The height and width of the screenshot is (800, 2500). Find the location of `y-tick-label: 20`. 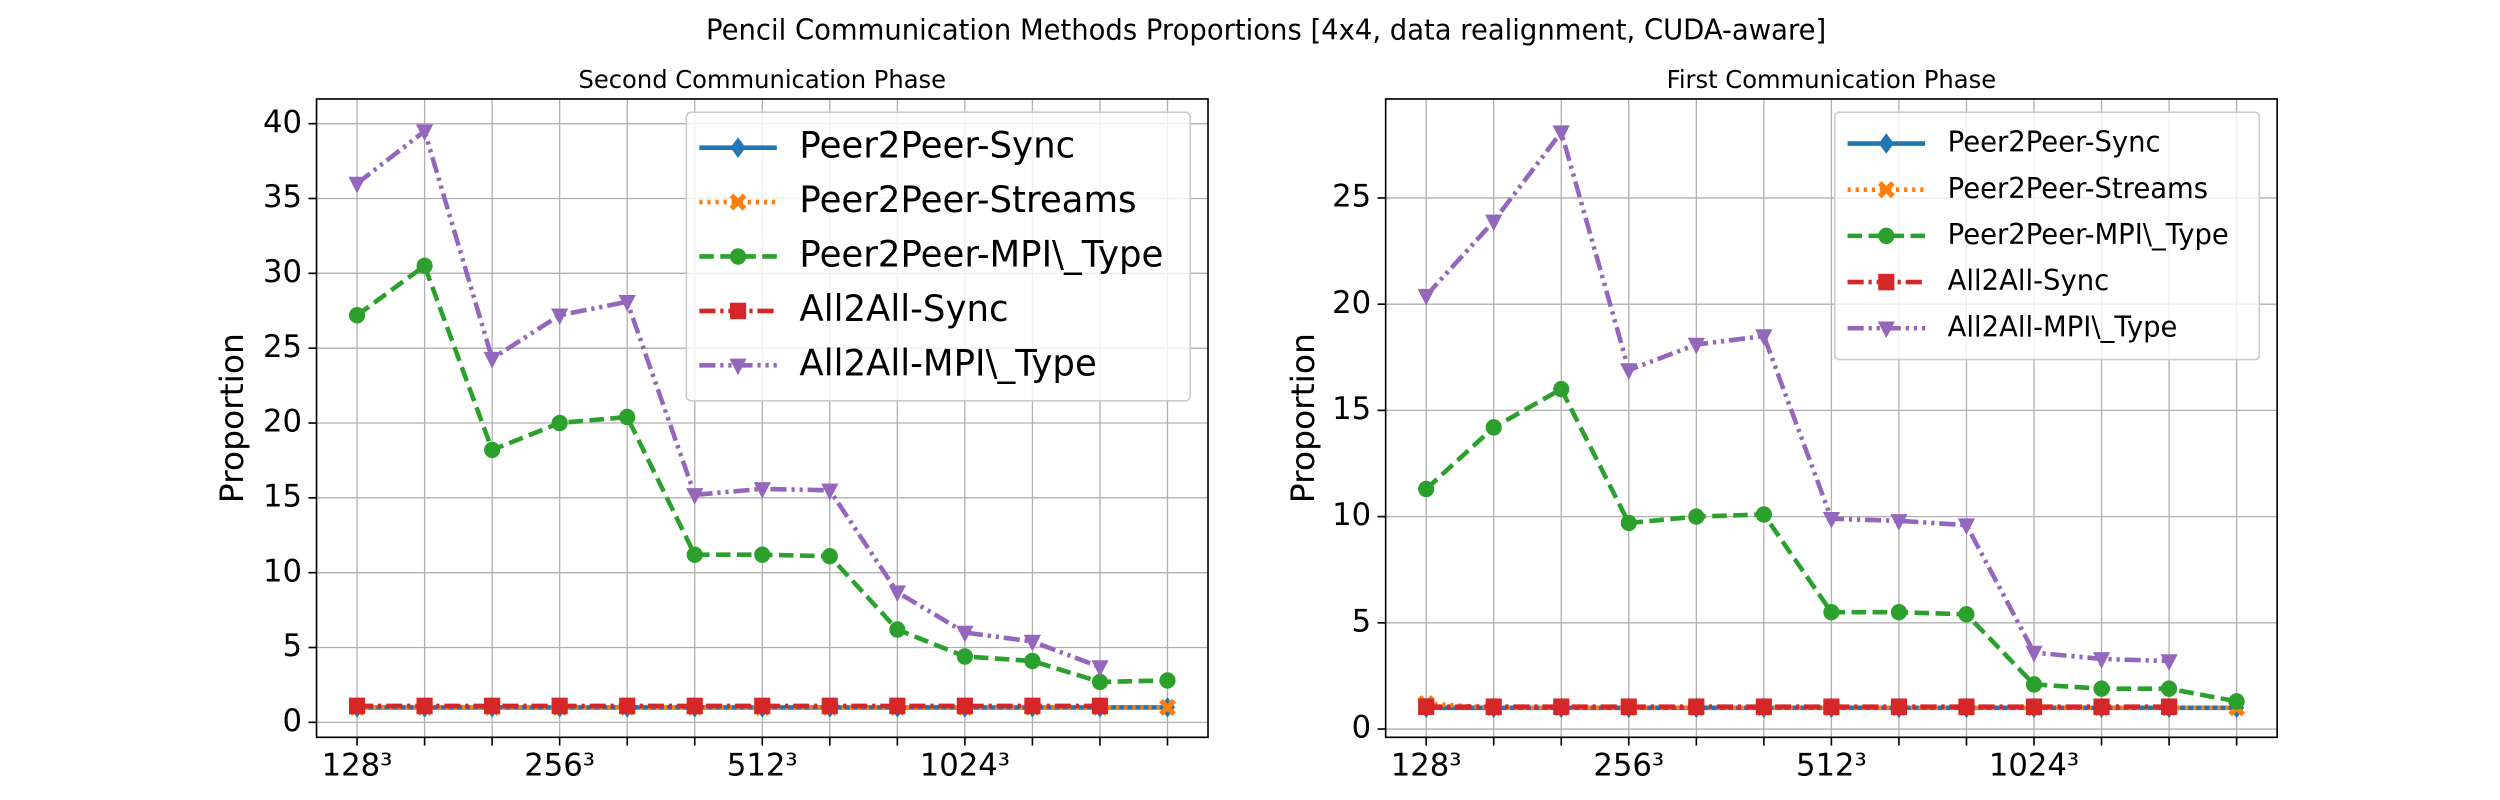

y-tick-label: 20 is located at coordinates (1351, 302).